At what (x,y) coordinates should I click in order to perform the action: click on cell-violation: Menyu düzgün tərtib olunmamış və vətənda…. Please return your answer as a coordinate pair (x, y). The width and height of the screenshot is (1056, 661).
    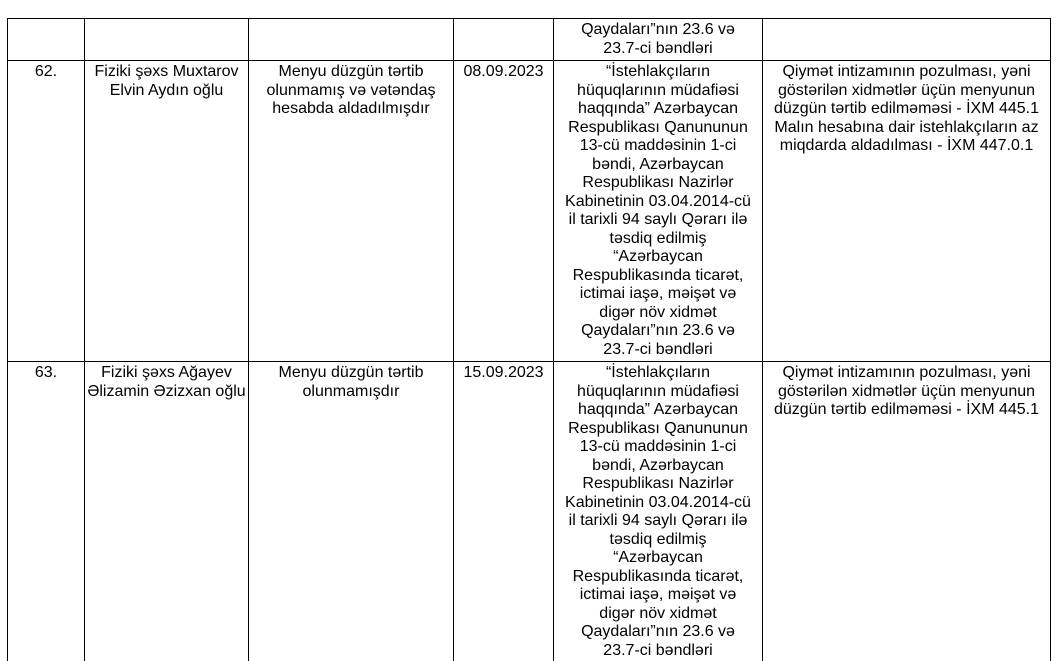
    Looking at the image, I should click on (351, 211).